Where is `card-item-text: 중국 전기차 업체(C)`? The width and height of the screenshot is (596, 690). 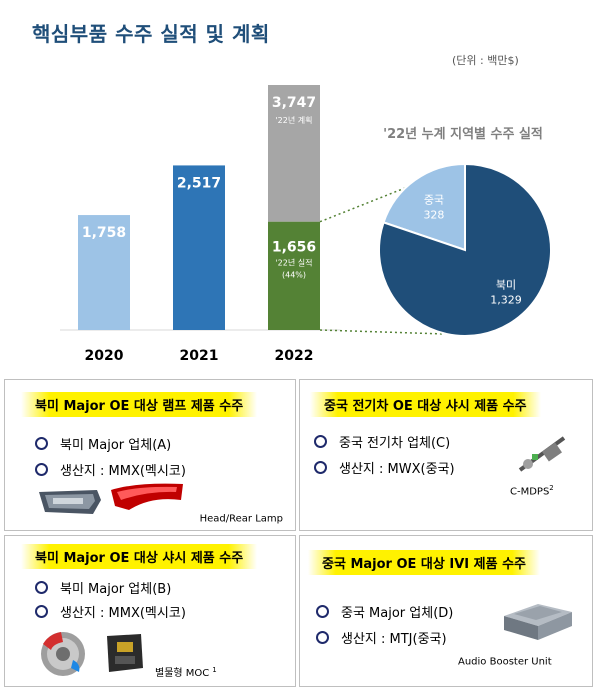 card-item-text: 중국 전기차 업체(C) is located at coordinates (395, 443).